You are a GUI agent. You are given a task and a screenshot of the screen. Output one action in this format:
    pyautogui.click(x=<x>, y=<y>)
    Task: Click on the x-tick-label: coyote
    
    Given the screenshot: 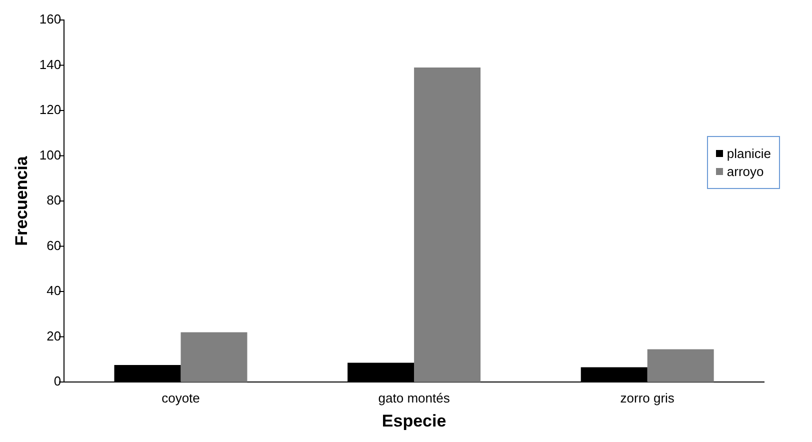 What is the action you would take?
    pyautogui.click(x=181, y=398)
    